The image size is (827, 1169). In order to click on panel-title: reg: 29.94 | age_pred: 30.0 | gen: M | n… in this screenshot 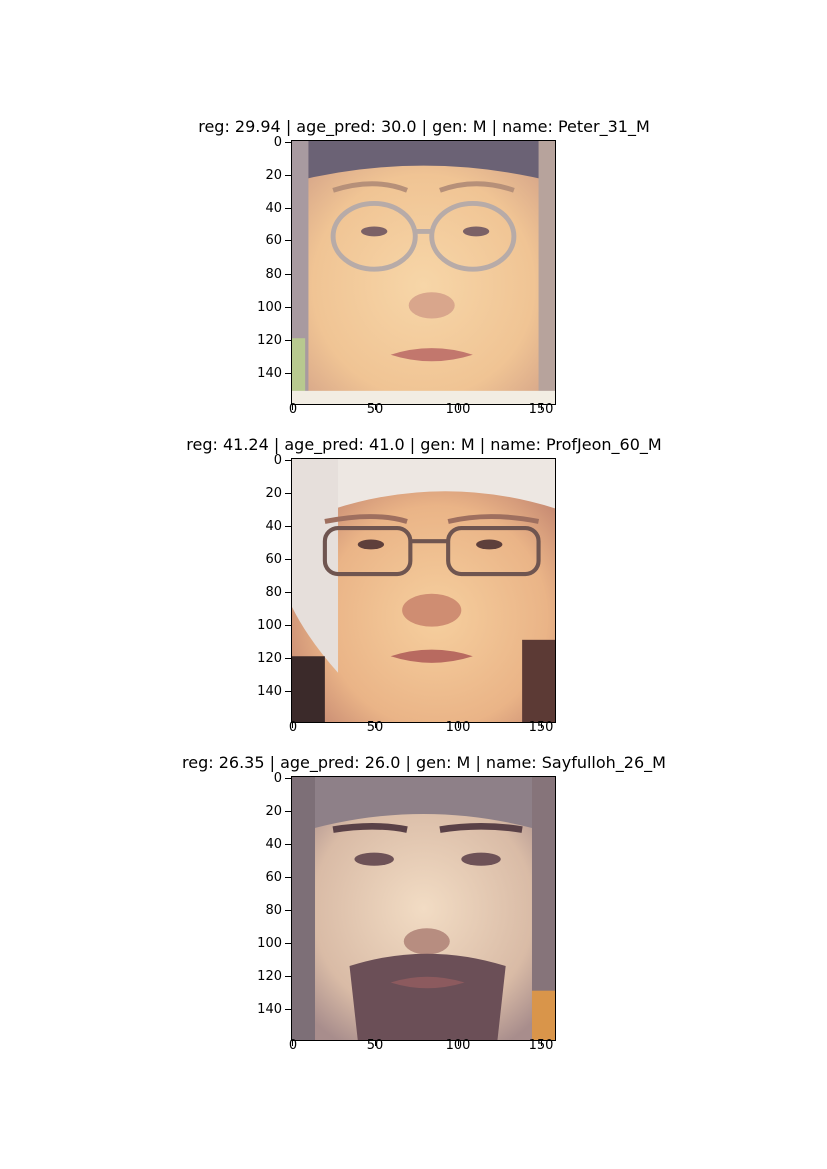, I will do `click(424, 126)`.